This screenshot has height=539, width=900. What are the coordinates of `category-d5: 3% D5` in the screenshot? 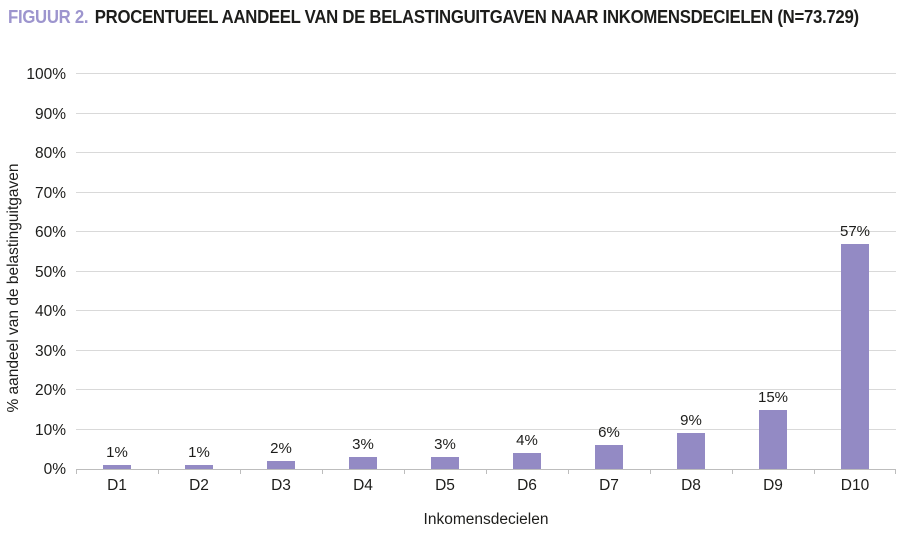 It's located at (445, 284).